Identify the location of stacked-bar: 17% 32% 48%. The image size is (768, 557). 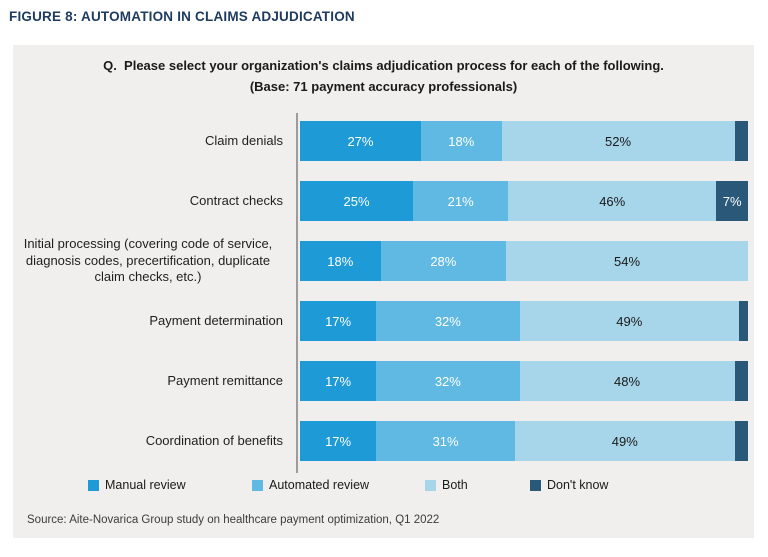
(524, 381).